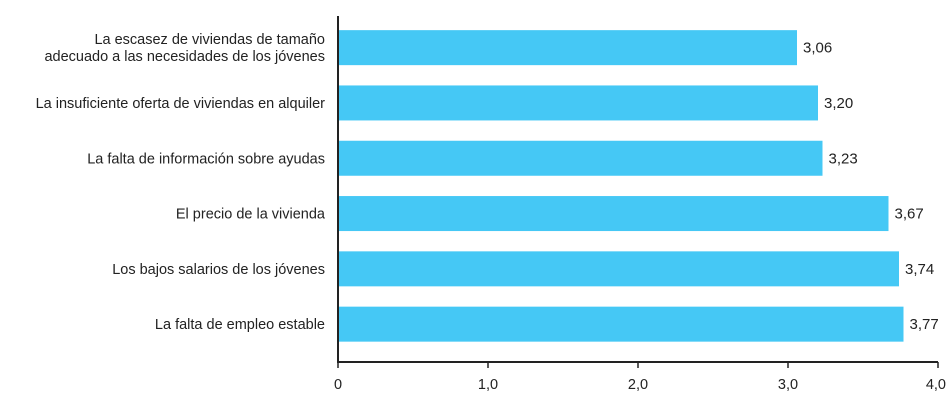 The image size is (952, 399). I want to click on value-labels: 3,06 3,20 3,23 3,67 3,74 3,77, so click(871, 186).